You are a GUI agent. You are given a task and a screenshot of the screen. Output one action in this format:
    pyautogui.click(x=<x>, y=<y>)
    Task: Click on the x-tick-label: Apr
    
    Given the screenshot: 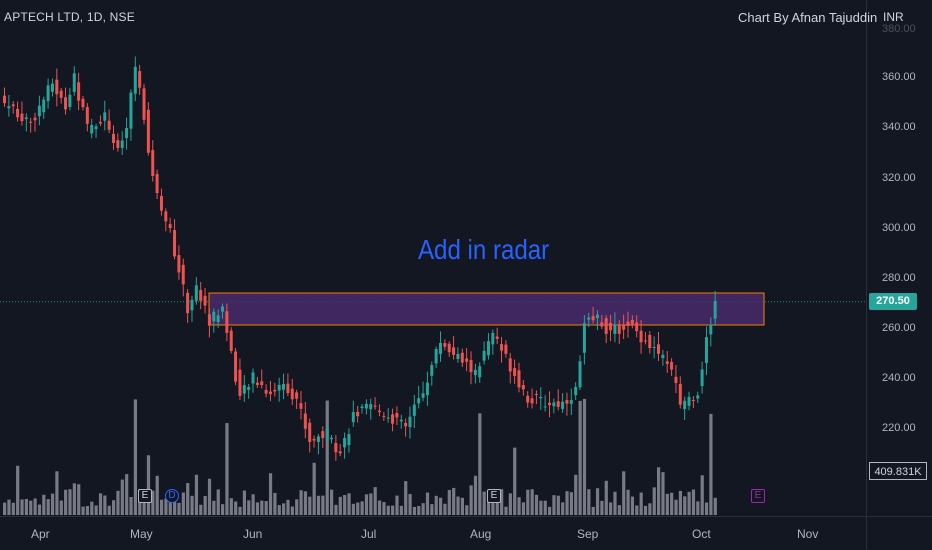 What is the action you would take?
    pyautogui.click(x=40, y=534)
    